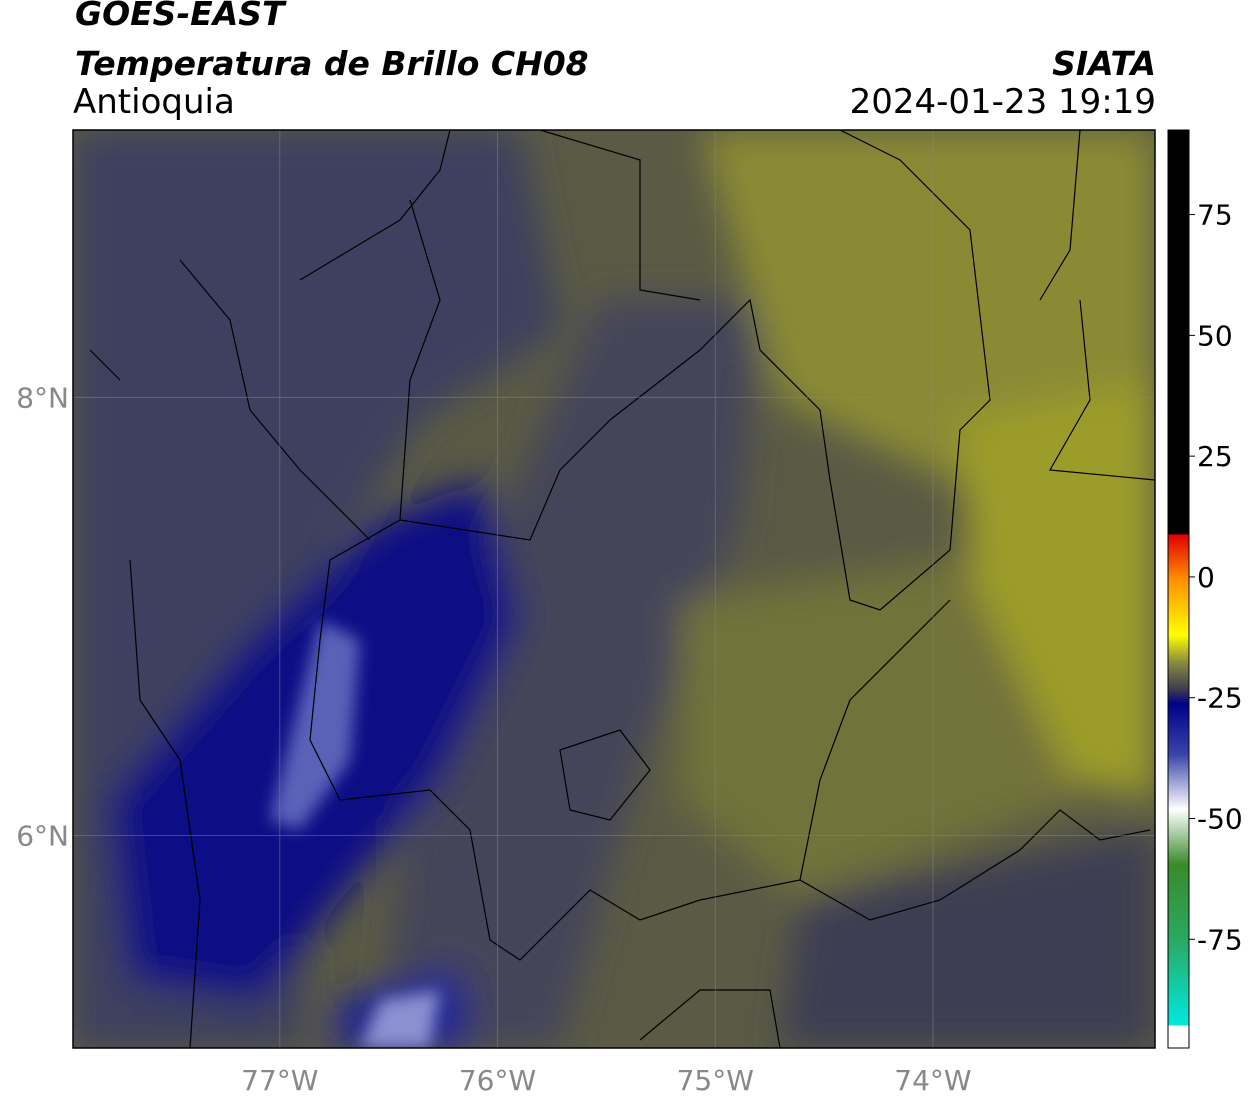  What do you see at coordinates (932, 1080) in the screenshot?
I see `x-tick-label: 74°W` at bounding box center [932, 1080].